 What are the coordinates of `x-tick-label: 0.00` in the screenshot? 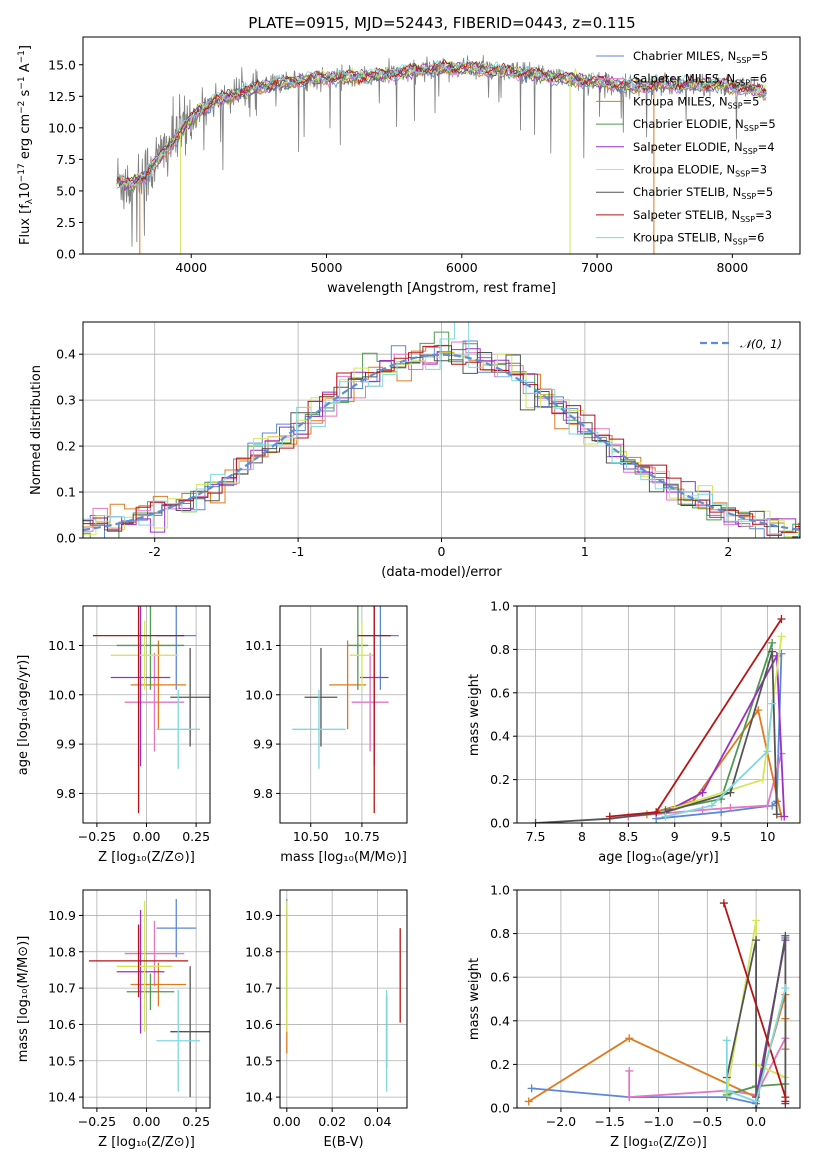 It's located at (287, 1121).